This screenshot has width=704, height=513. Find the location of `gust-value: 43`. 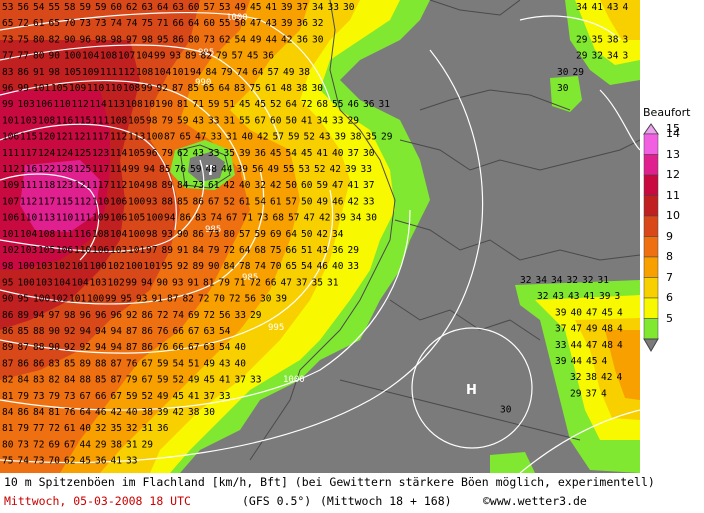

gust-value: 43 is located at coordinates (324, 137).